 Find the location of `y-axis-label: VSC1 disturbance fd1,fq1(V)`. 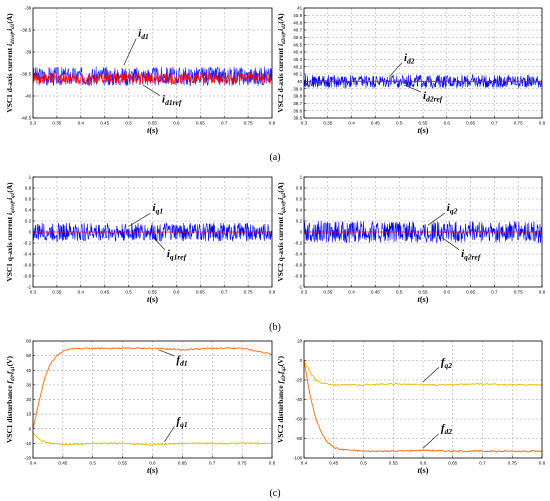

y-axis-label: VSC1 disturbance fd1,fq1(V) is located at coordinates (10, 399).